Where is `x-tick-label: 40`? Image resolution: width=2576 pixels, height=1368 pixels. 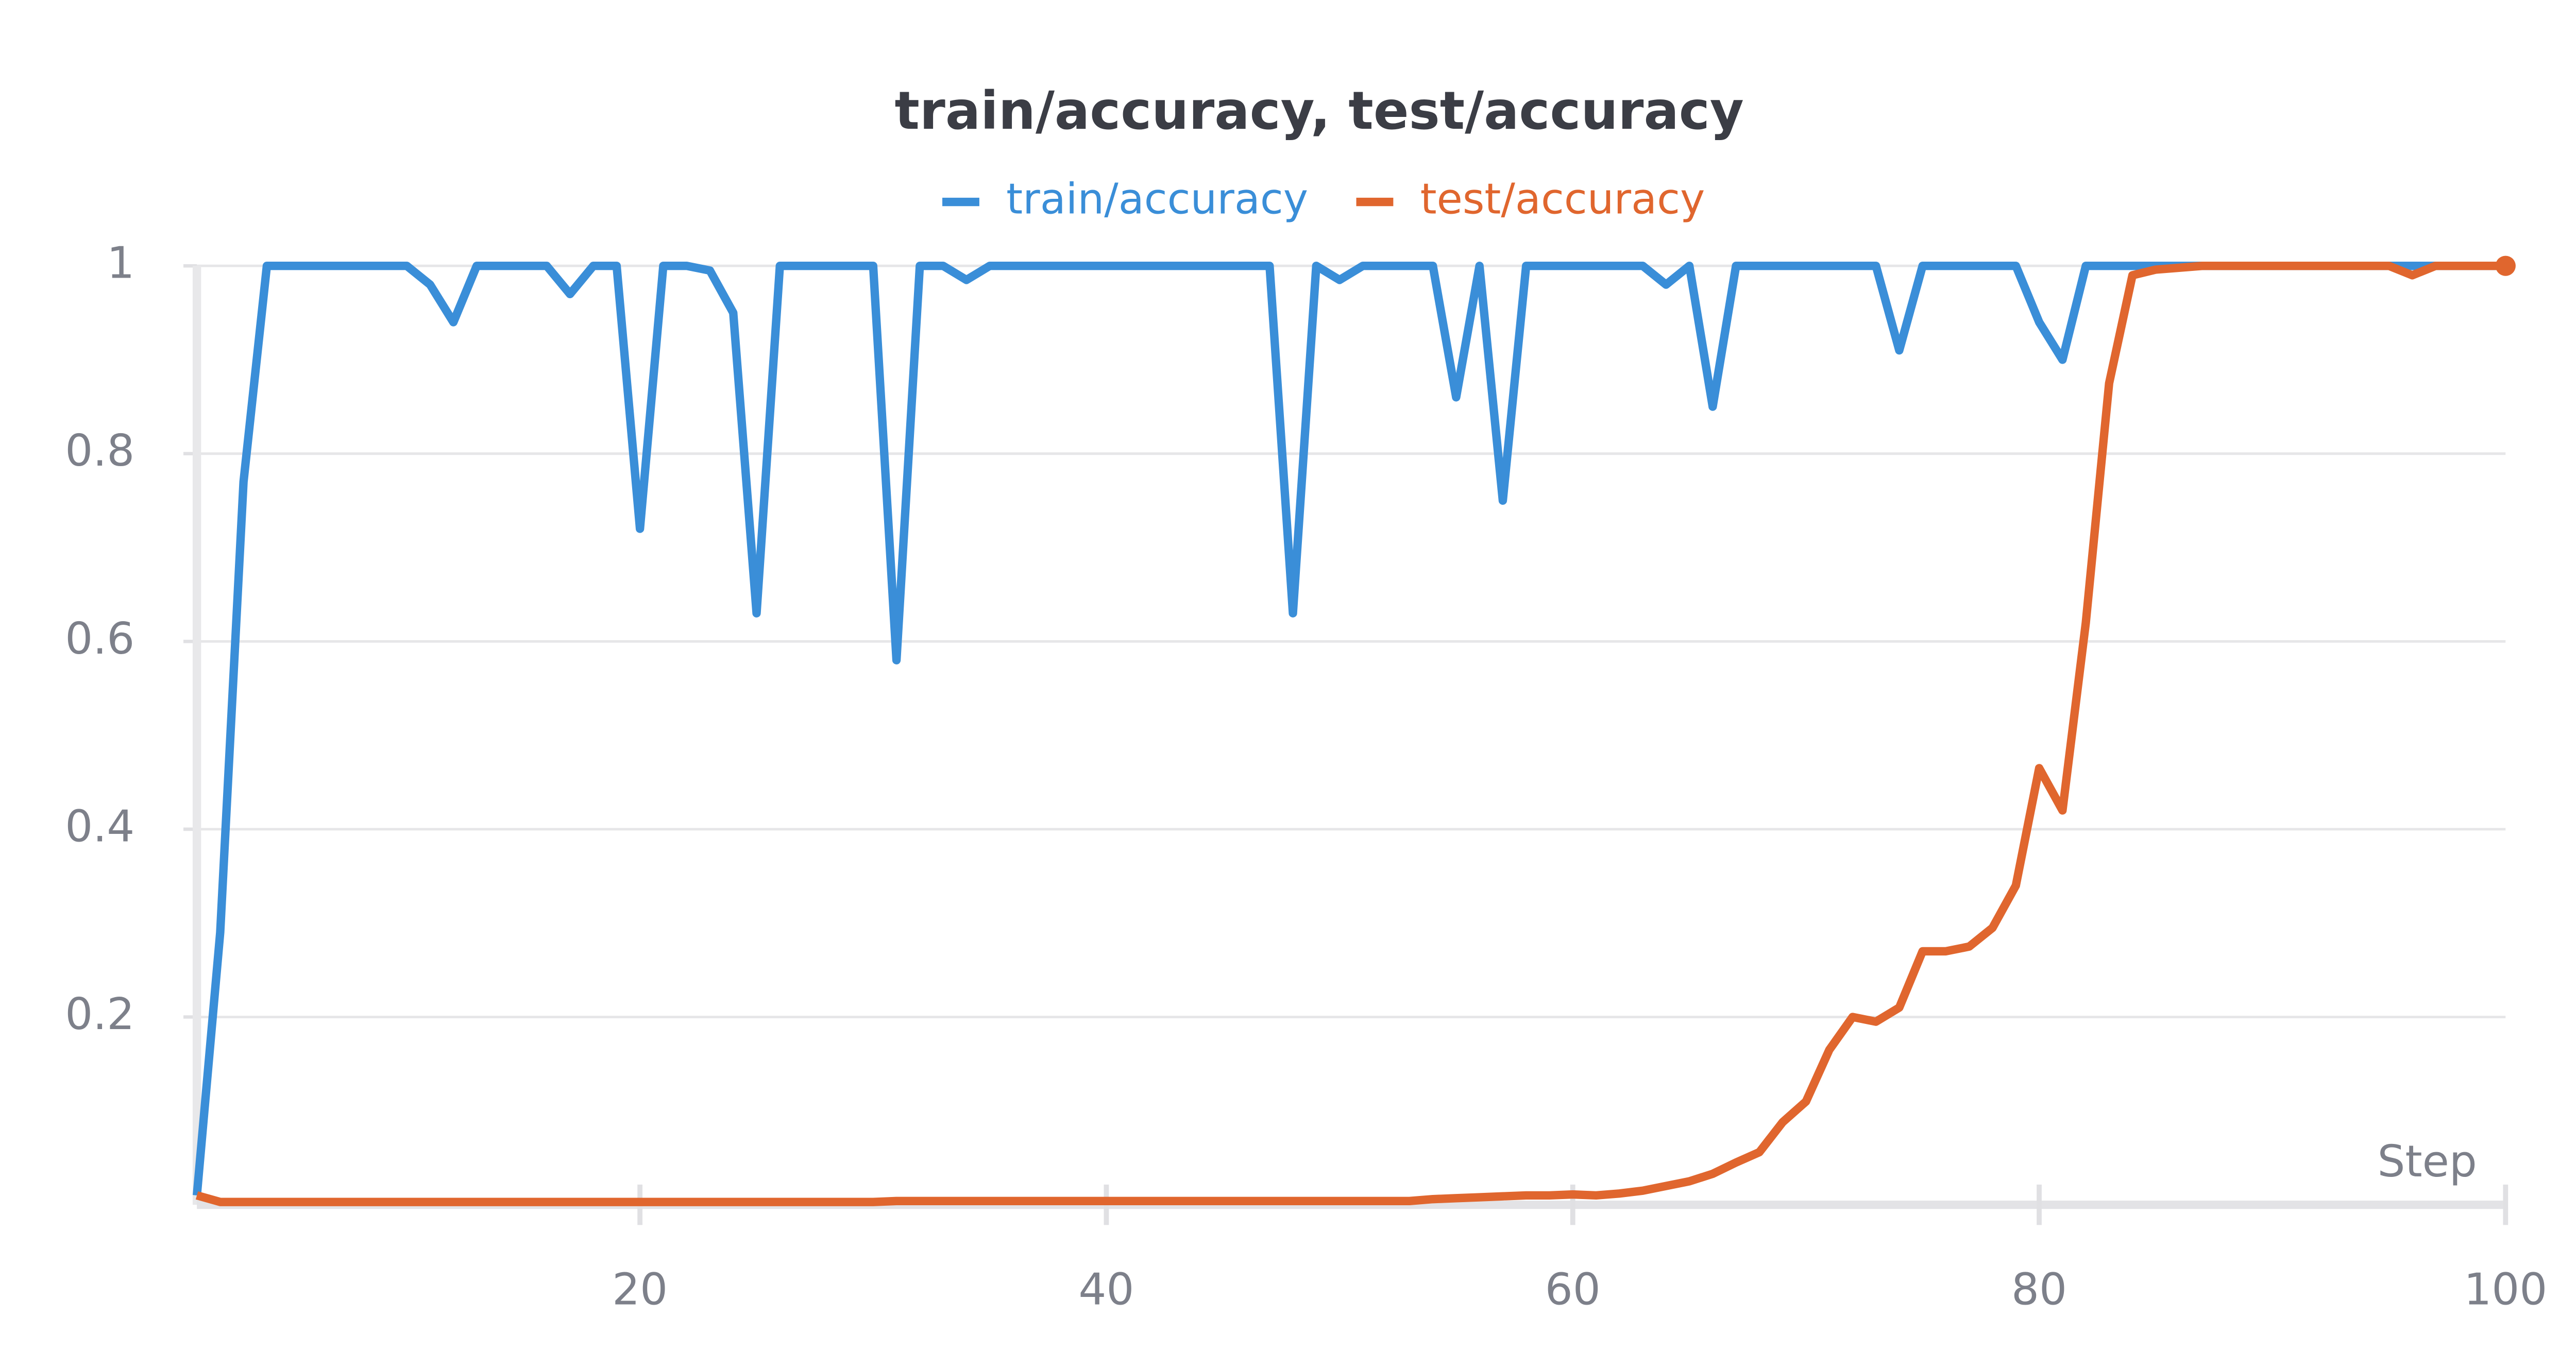
x-tick-label: 40 is located at coordinates (1106, 1289).